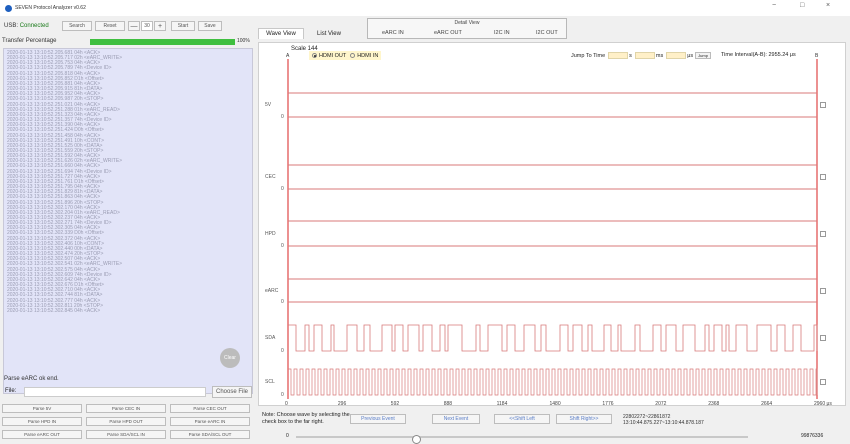 This screenshot has height=444, width=850. Describe the element at coordinates (11, 26) in the screenshot. I see `usb-label: USB:` at that location.